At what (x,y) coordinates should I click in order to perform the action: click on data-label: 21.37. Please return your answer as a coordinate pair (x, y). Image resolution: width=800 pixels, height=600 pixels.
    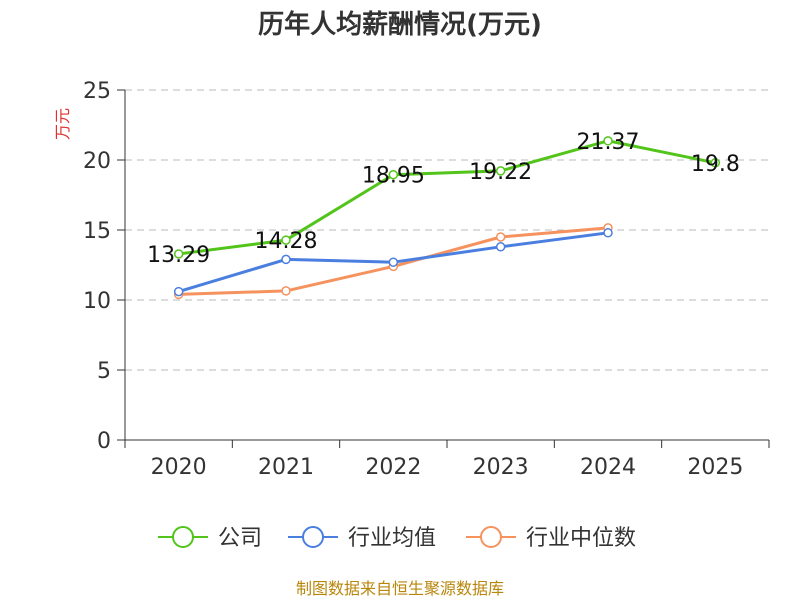
    Looking at the image, I should click on (608, 142).